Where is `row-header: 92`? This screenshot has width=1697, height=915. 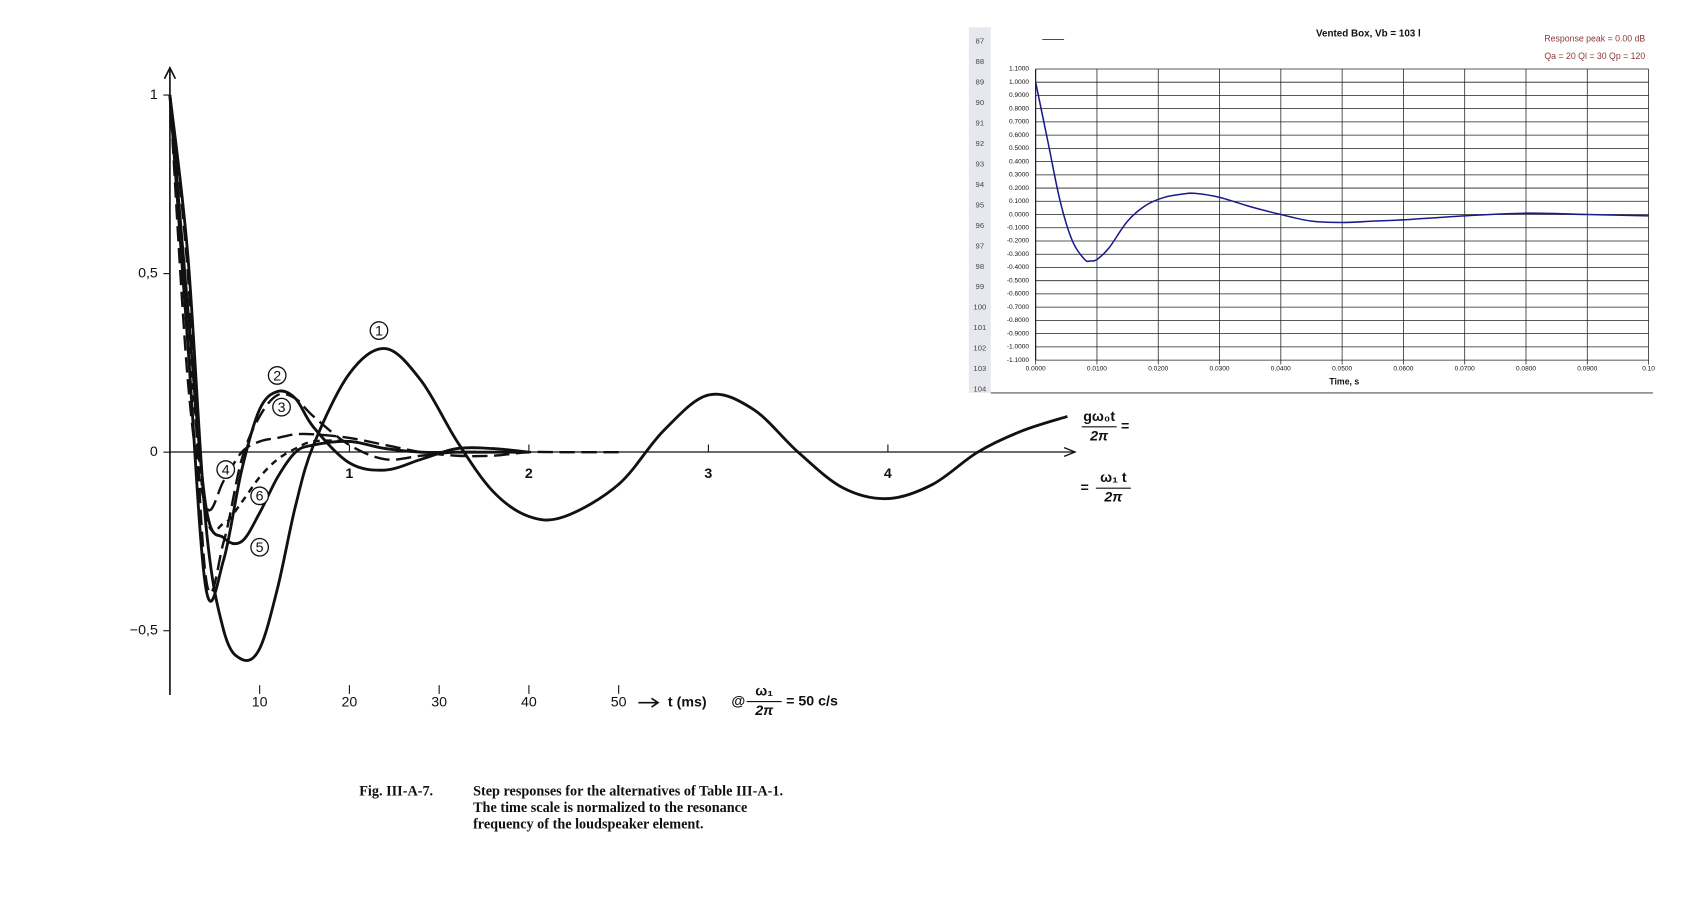
row-header: 92 is located at coordinates (980, 143).